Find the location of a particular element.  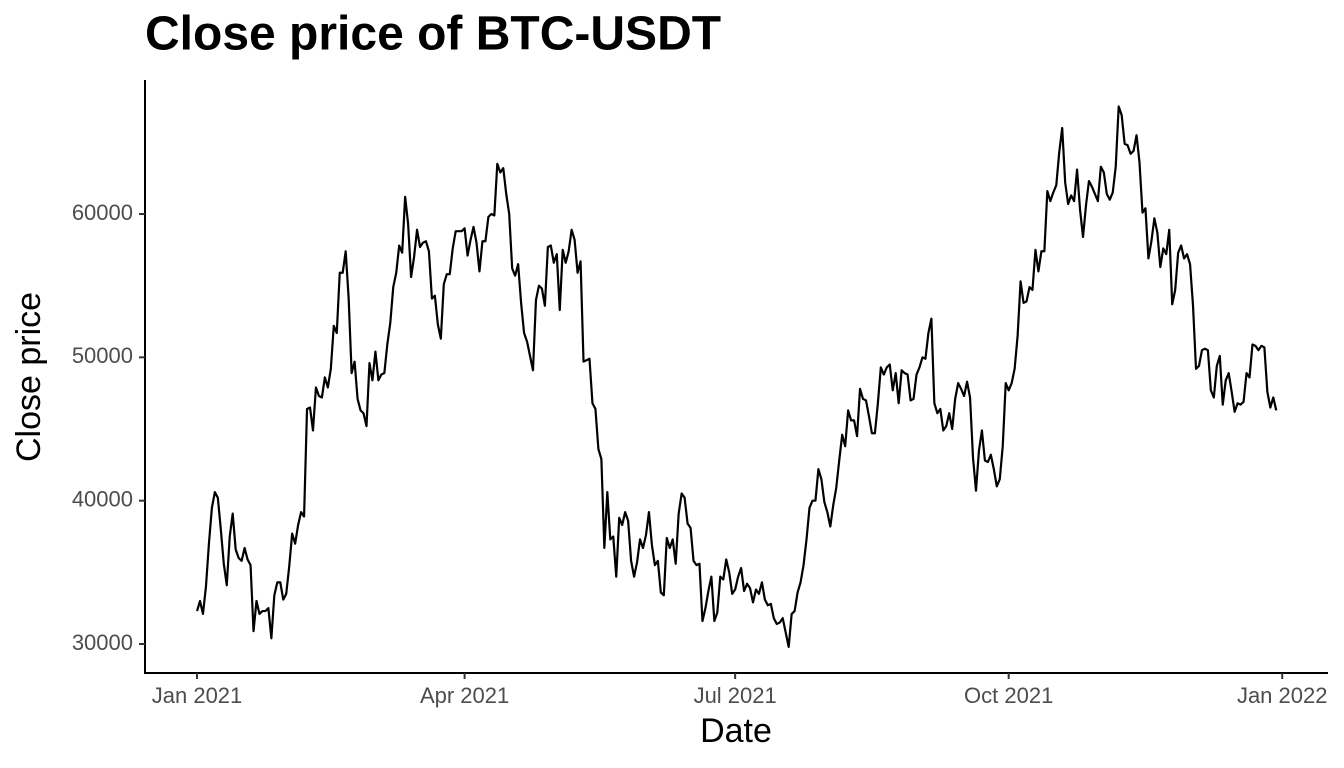

x-axis-label: Date is located at coordinates (736, 731).